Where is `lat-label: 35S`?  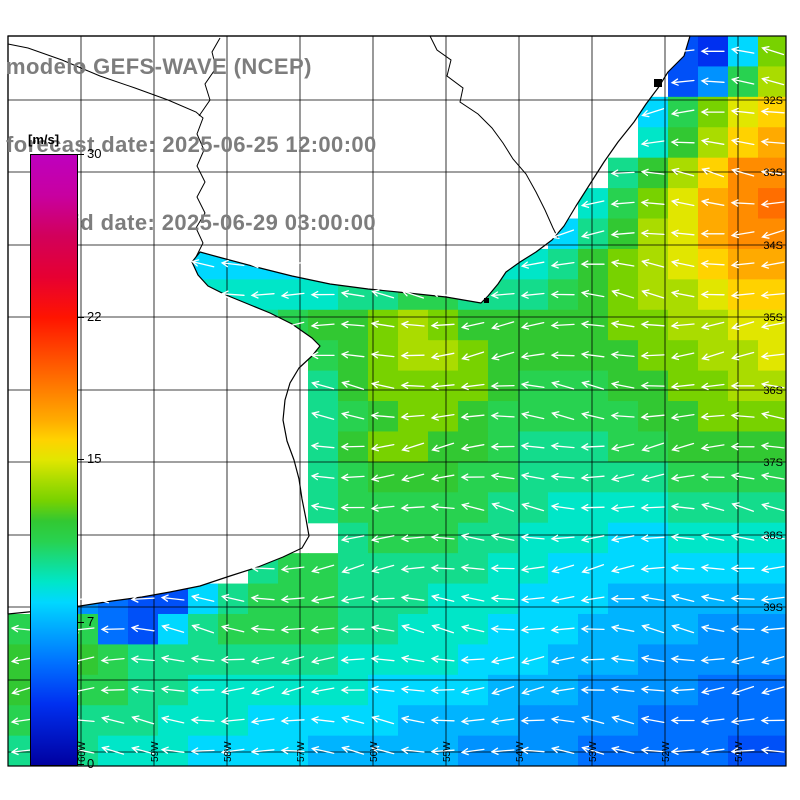
lat-label: 35S is located at coordinates (773, 318).